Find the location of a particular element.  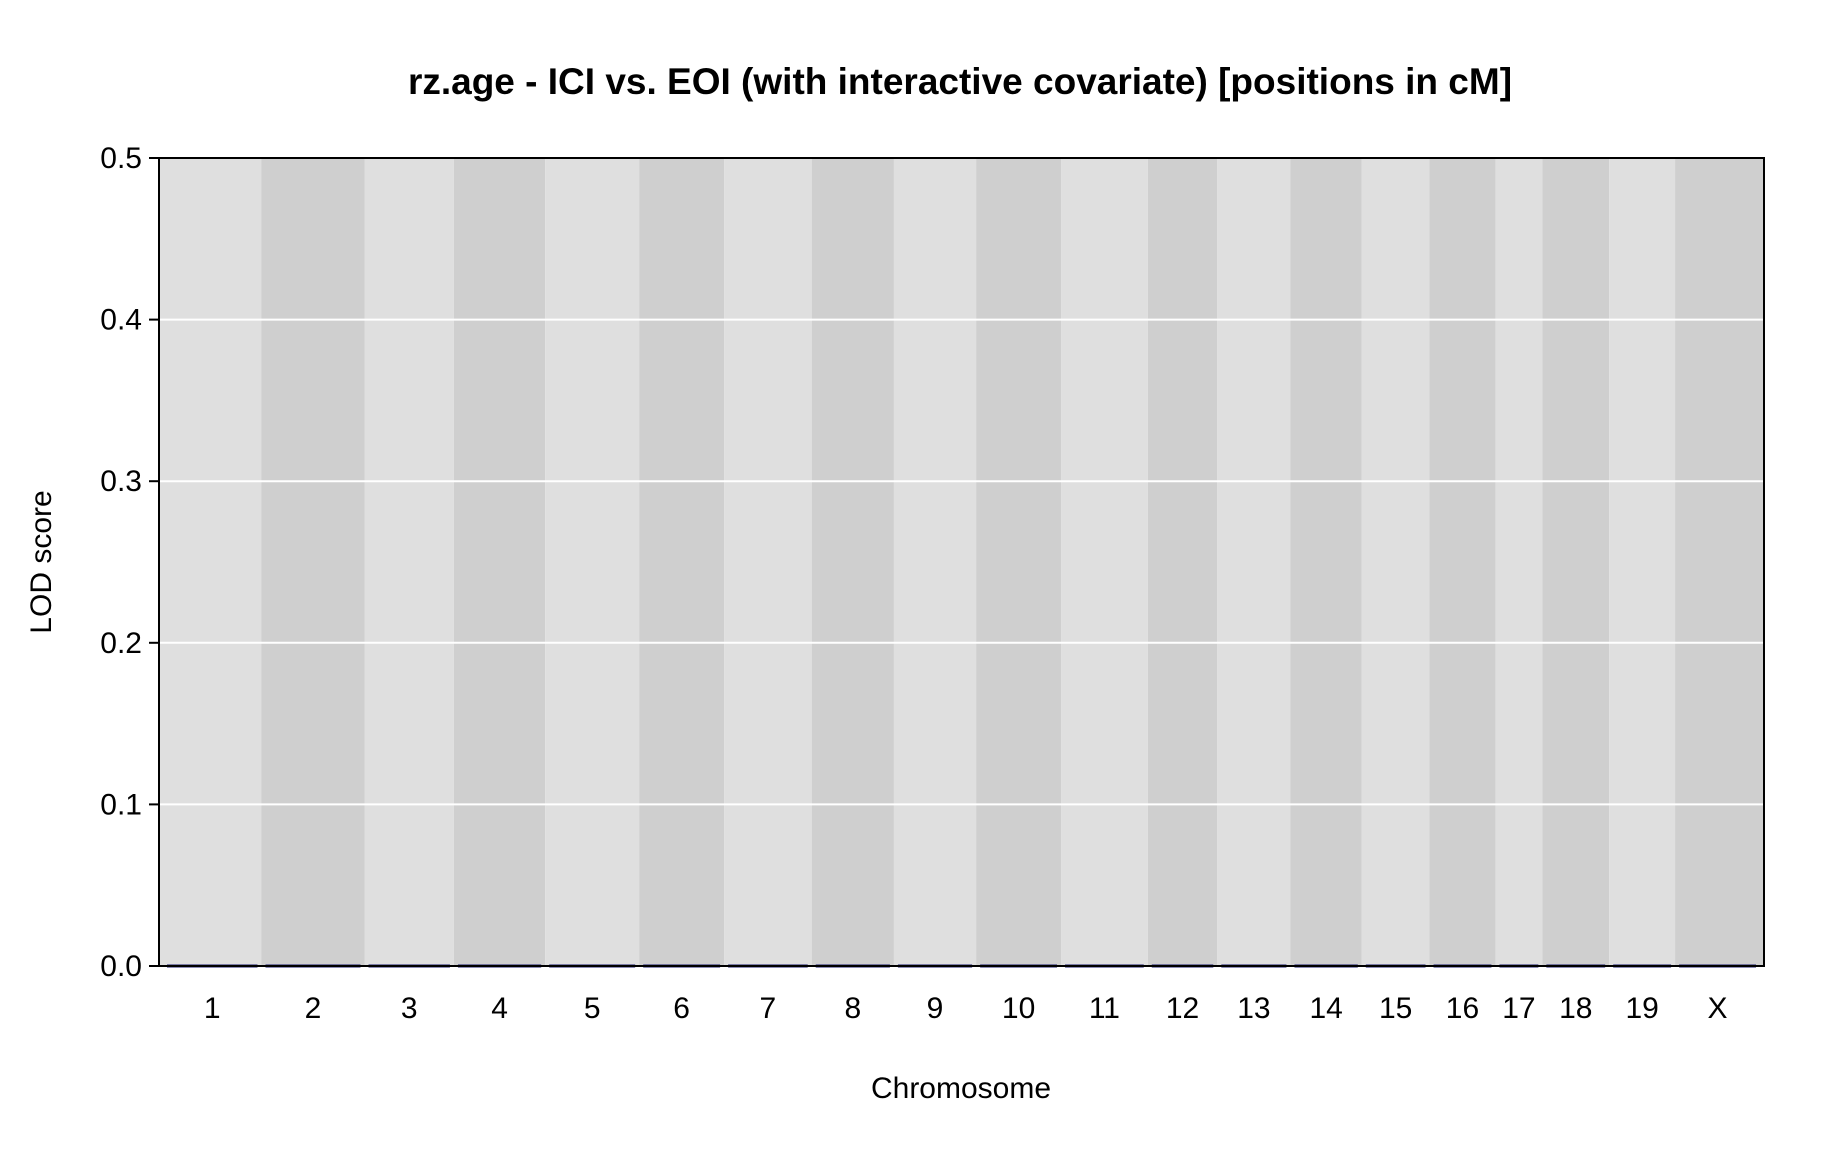

x-tick-label: 15 is located at coordinates (1395, 1008).